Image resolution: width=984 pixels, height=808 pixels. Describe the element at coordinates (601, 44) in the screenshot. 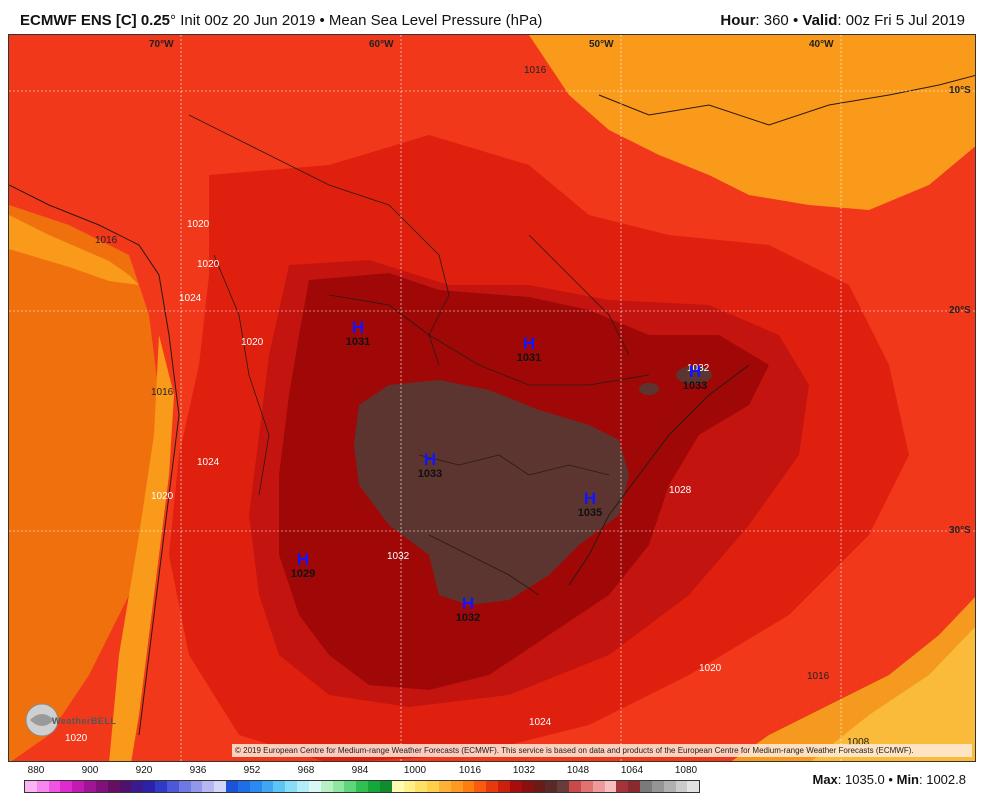

I see `lon-label-50w: 50°W` at that location.